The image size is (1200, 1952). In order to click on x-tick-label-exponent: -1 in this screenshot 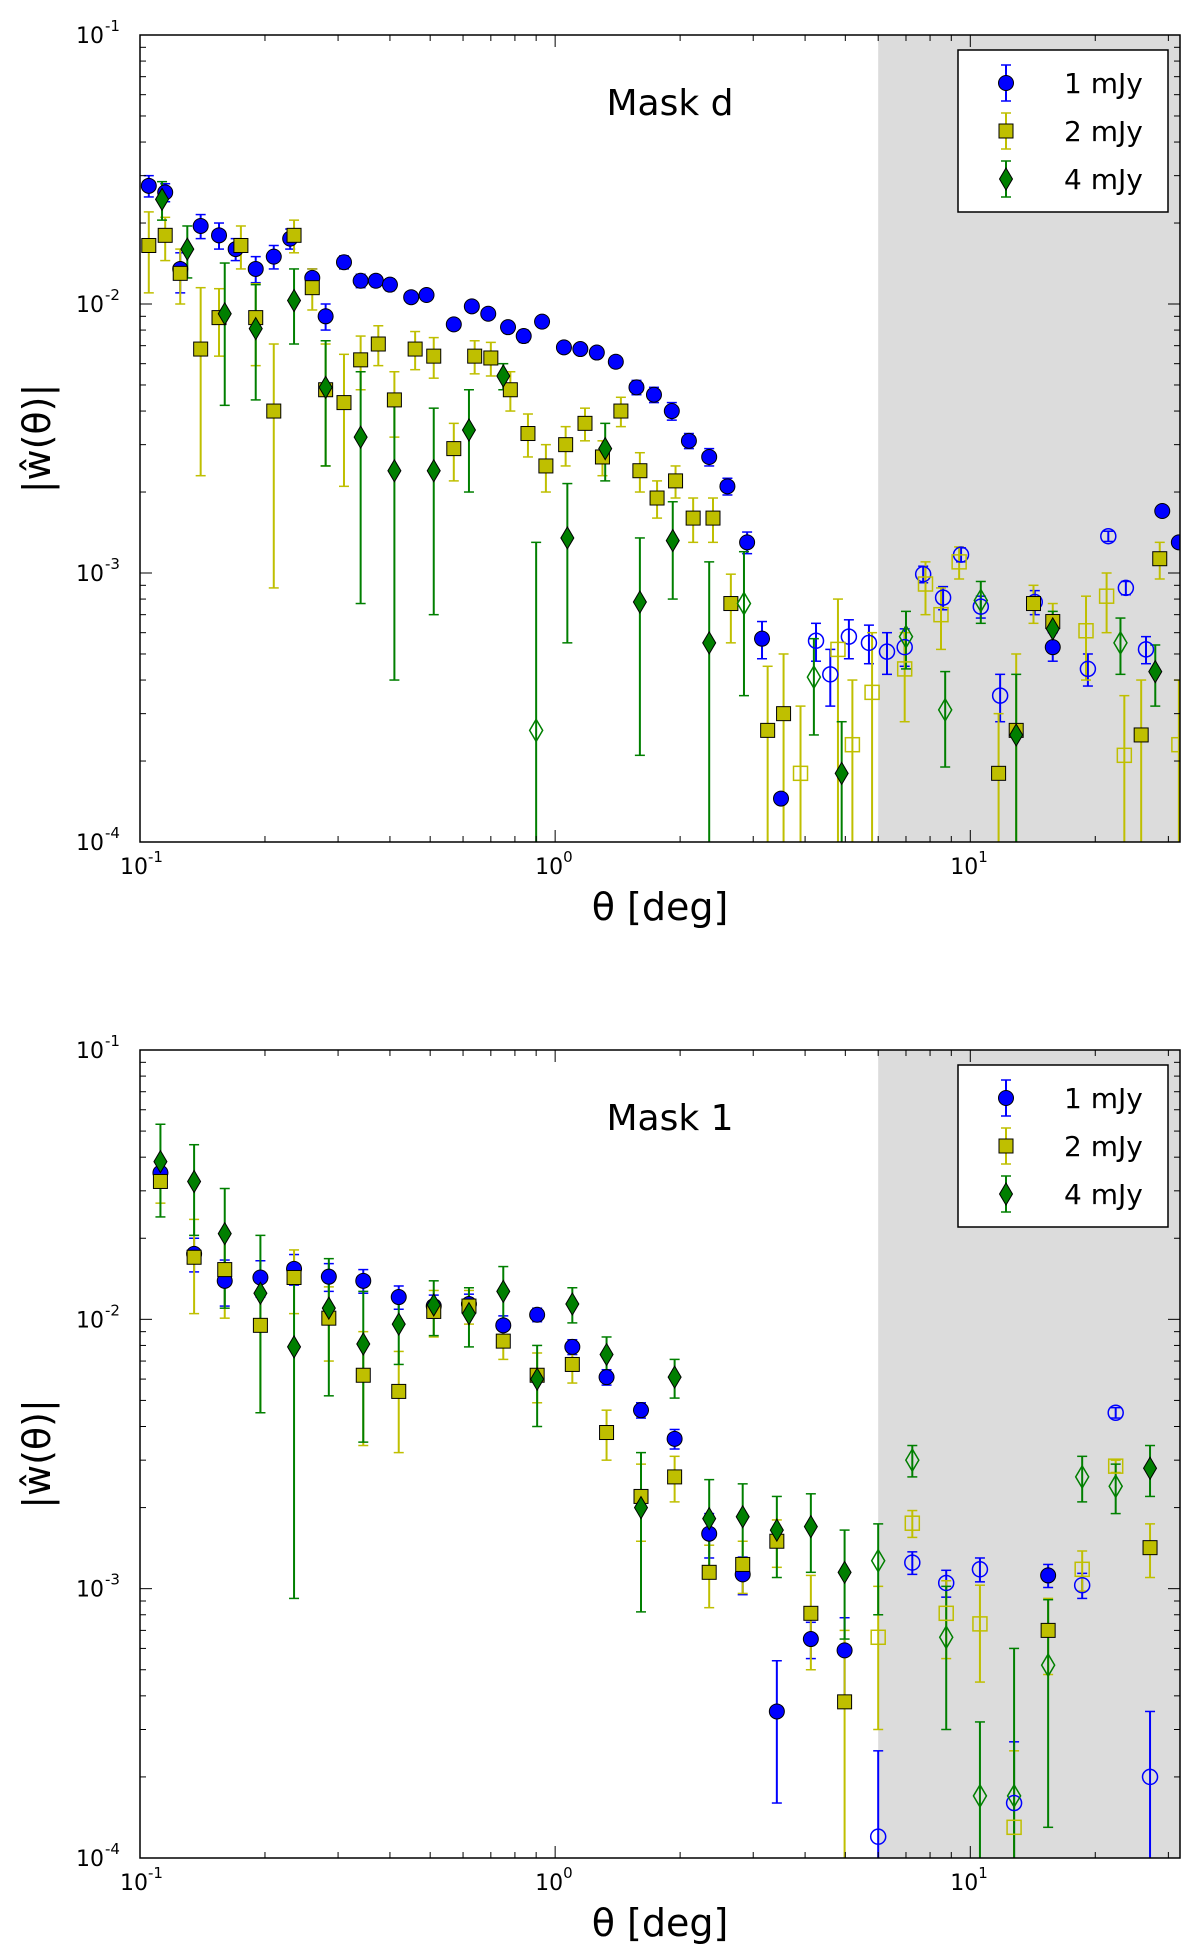, I will do `click(155, 857)`.